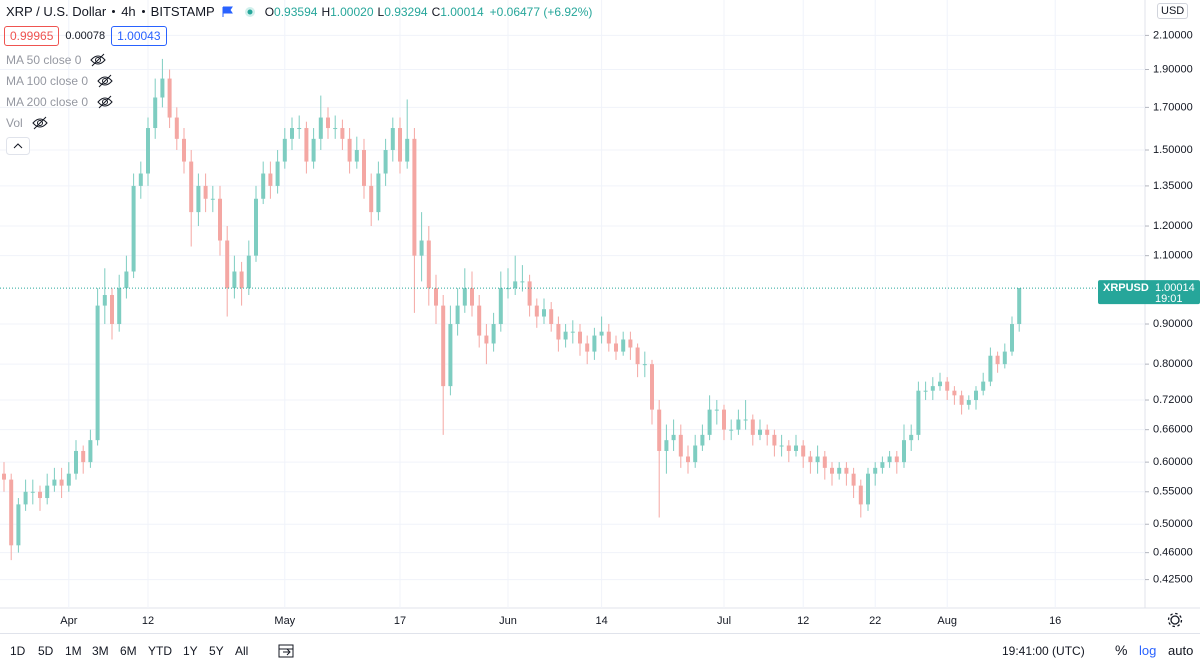  What do you see at coordinates (32, 36) in the screenshot?
I see `bid-price: 0.99965` at bounding box center [32, 36].